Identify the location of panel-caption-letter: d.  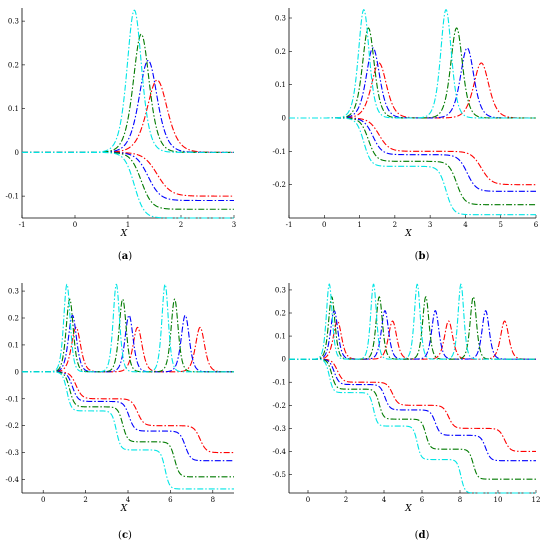
(422, 535).